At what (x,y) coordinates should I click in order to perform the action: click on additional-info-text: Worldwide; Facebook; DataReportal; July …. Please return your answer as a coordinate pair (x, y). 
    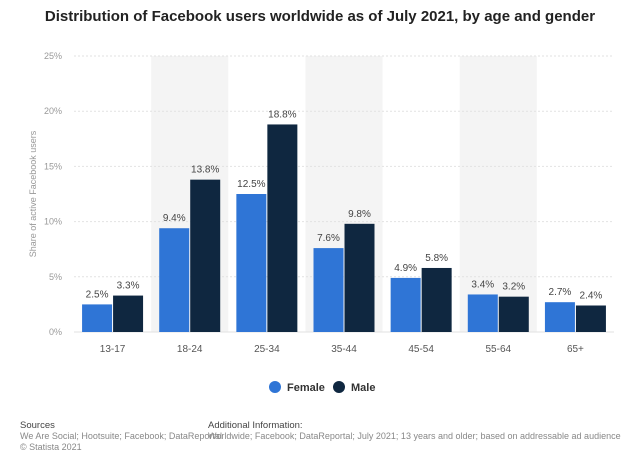
    Looking at the image, I should click on (414, 436).